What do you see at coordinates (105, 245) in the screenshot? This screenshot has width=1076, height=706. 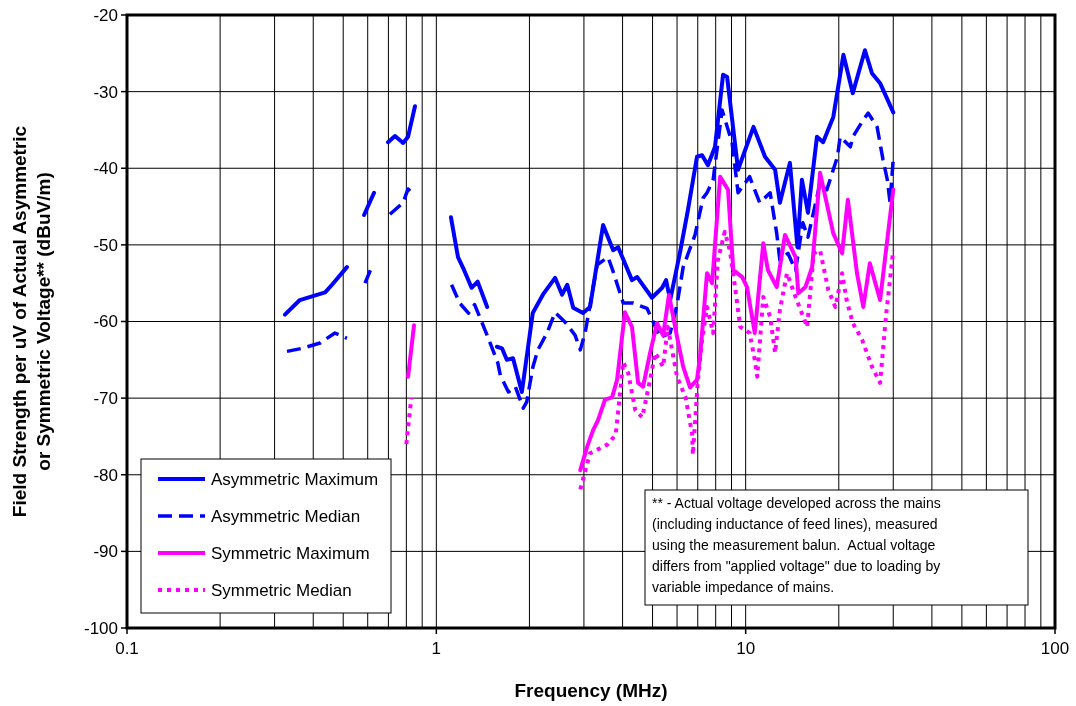 I see `y-tick-label: -50` at bounding box center [105, 245].